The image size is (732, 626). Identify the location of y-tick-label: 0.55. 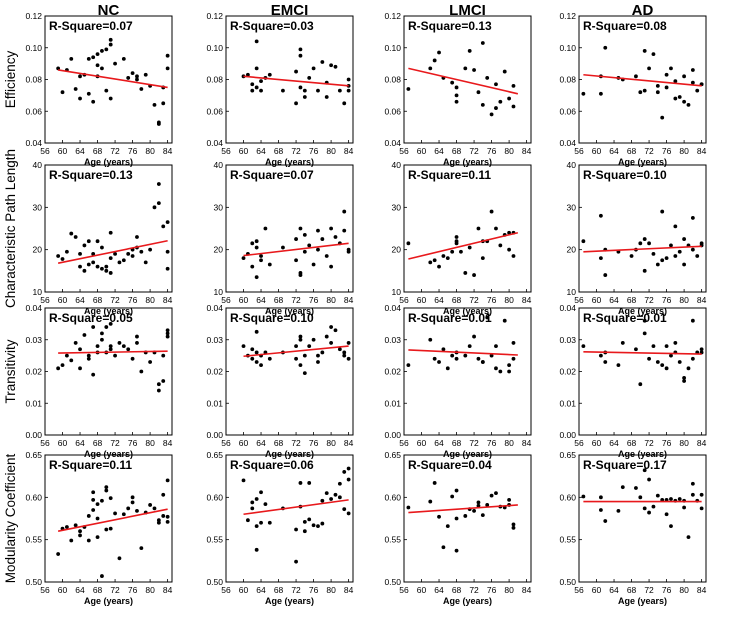
(392, 540).